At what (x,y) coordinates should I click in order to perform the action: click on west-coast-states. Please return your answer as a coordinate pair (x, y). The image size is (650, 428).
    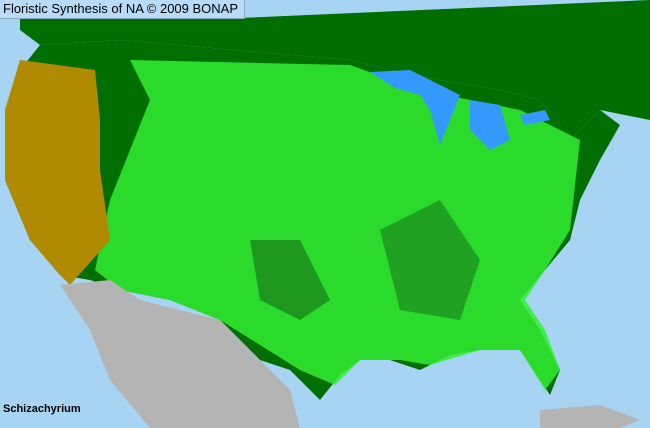
    Looking at the image, I should click on (57, 172).